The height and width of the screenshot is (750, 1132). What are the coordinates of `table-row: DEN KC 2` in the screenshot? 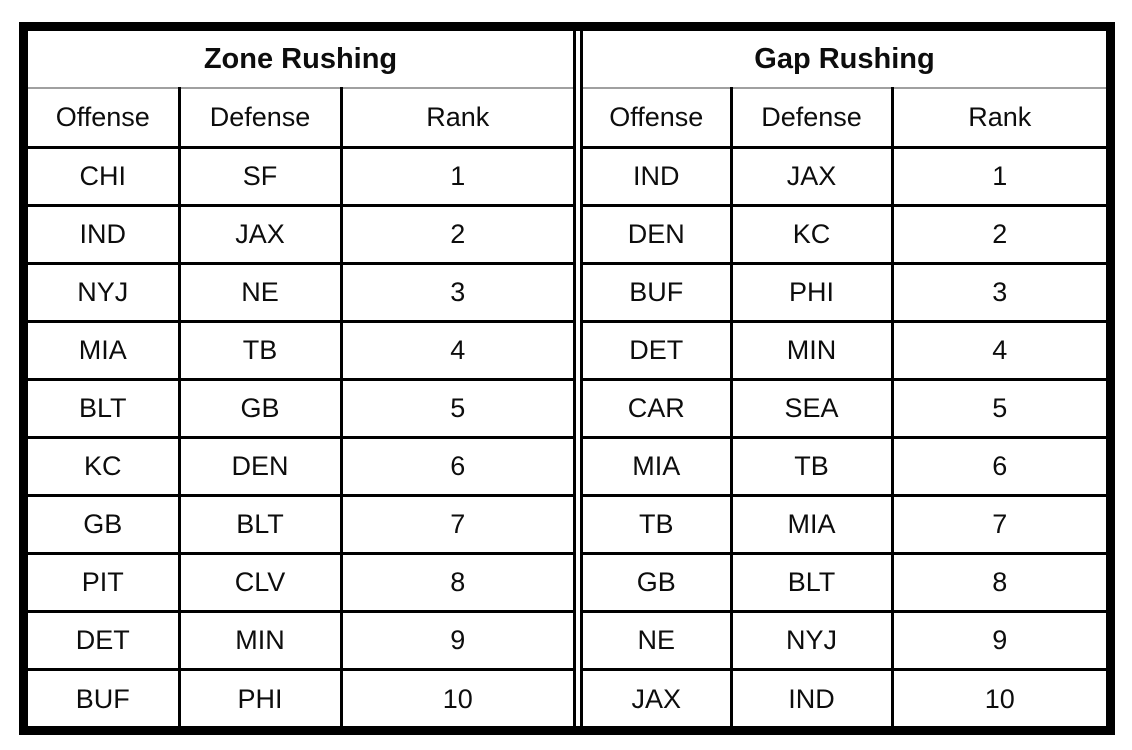 It's located at (844, 234).